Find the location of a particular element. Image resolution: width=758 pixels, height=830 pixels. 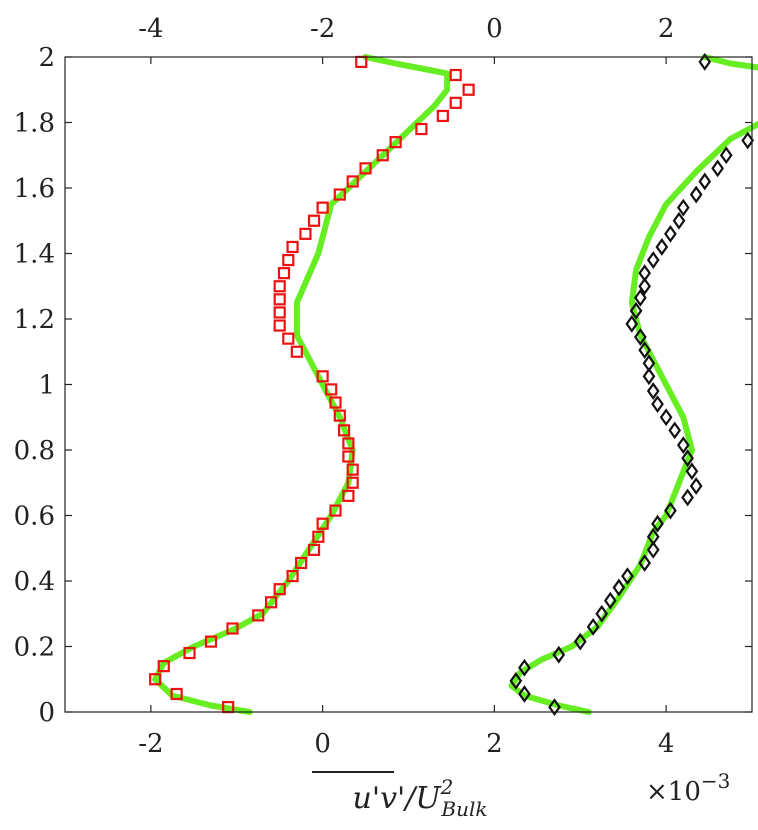

y-tick-label: 0.8 is located at coordinates (34, 451).